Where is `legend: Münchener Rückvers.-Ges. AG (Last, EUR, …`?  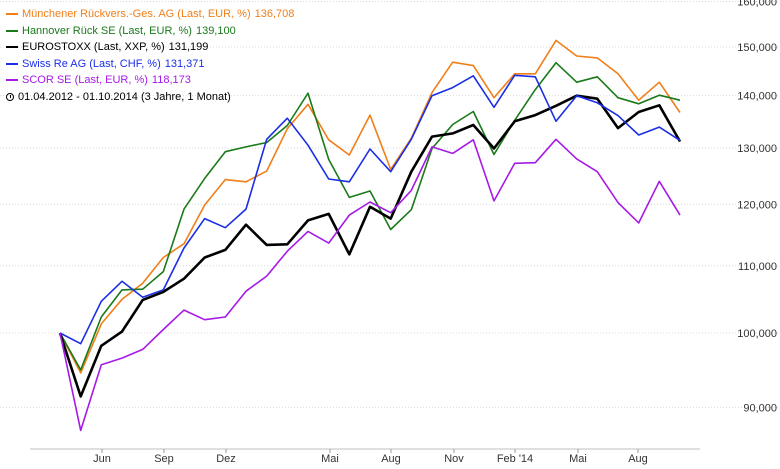
legend: Münchener Rückvers.-Ges. AG (Last, EUR, … is located at coordinates (150, 55).